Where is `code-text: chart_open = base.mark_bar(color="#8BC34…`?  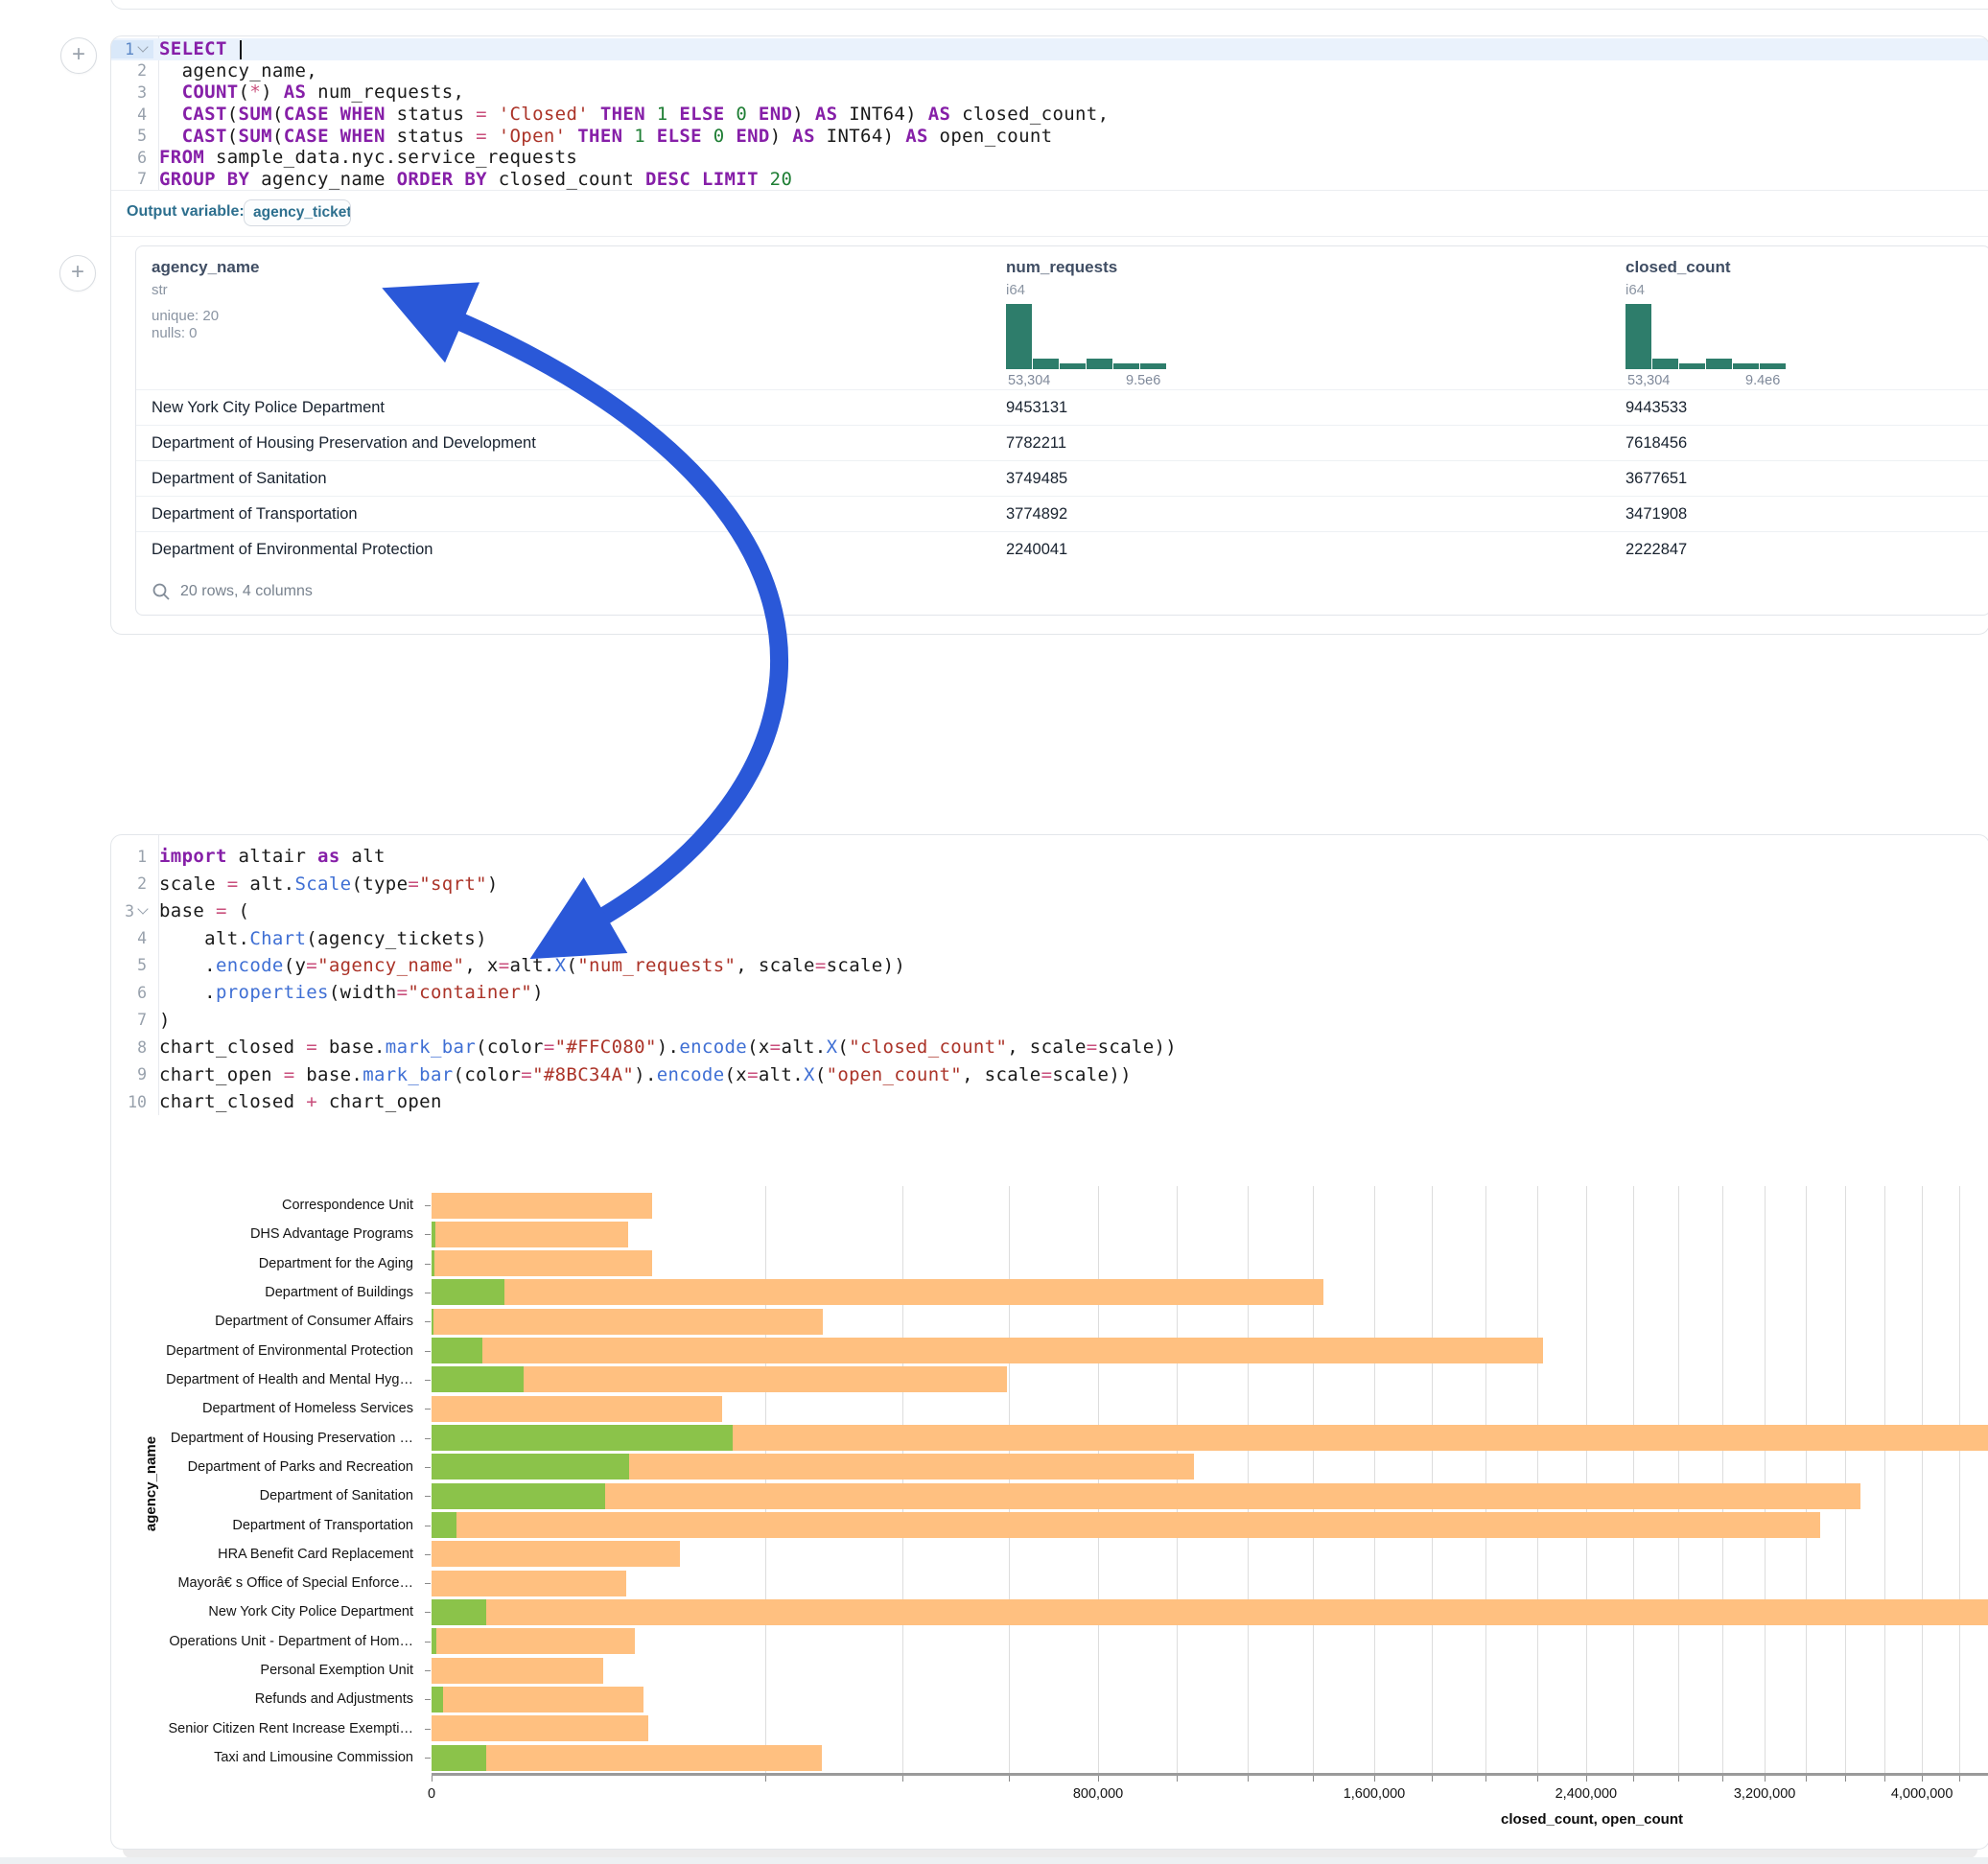
code-text: chart_open = base.mark_bar(color="#8BC34… is located at coordinates (646, 1074).